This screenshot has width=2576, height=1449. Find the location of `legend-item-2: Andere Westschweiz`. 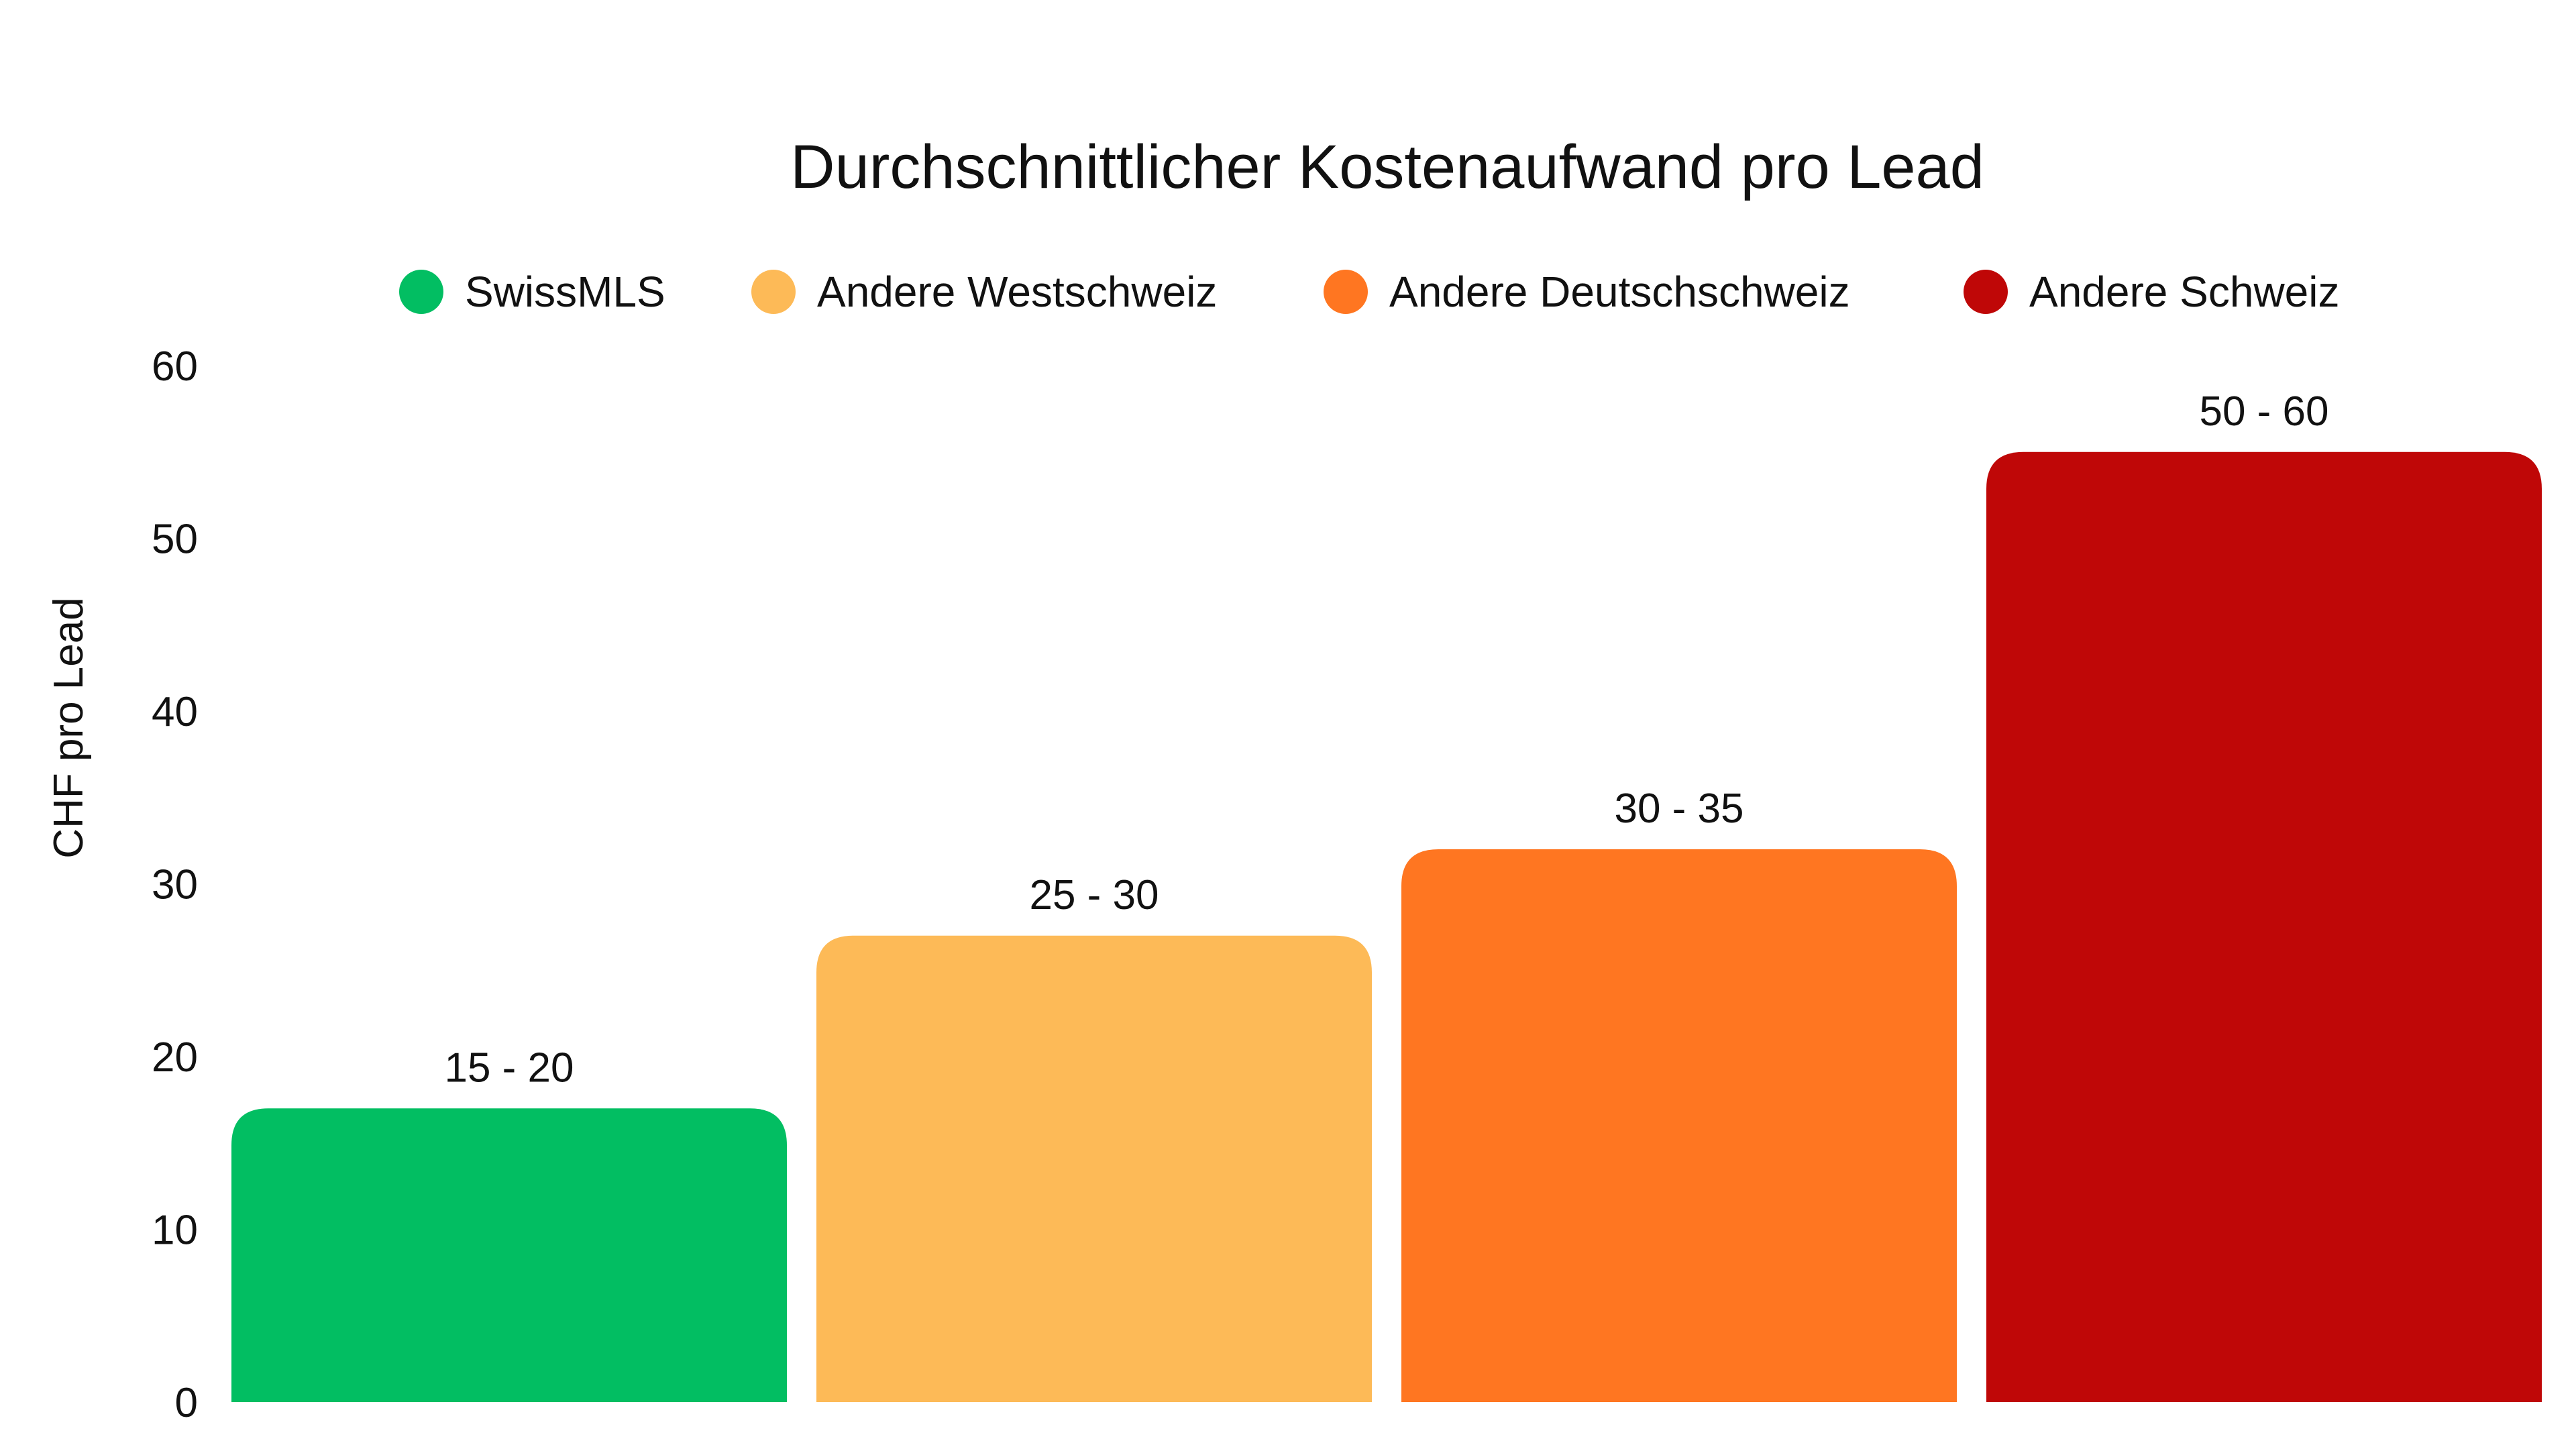

legend-item-2: Andere Westschweiz is located at coordinates (984, 292).